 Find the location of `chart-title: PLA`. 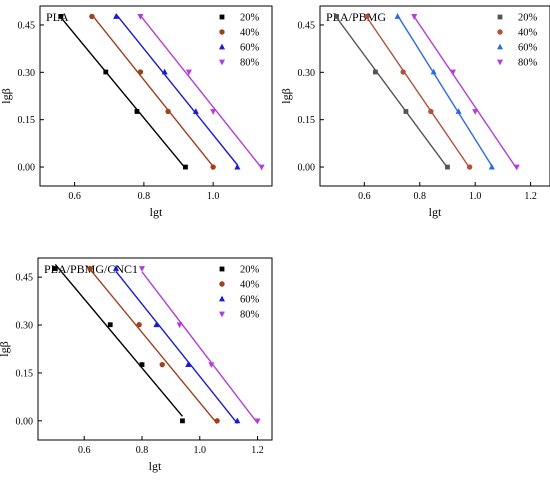

chart-title: PLA is located at coordinates (57, 17).